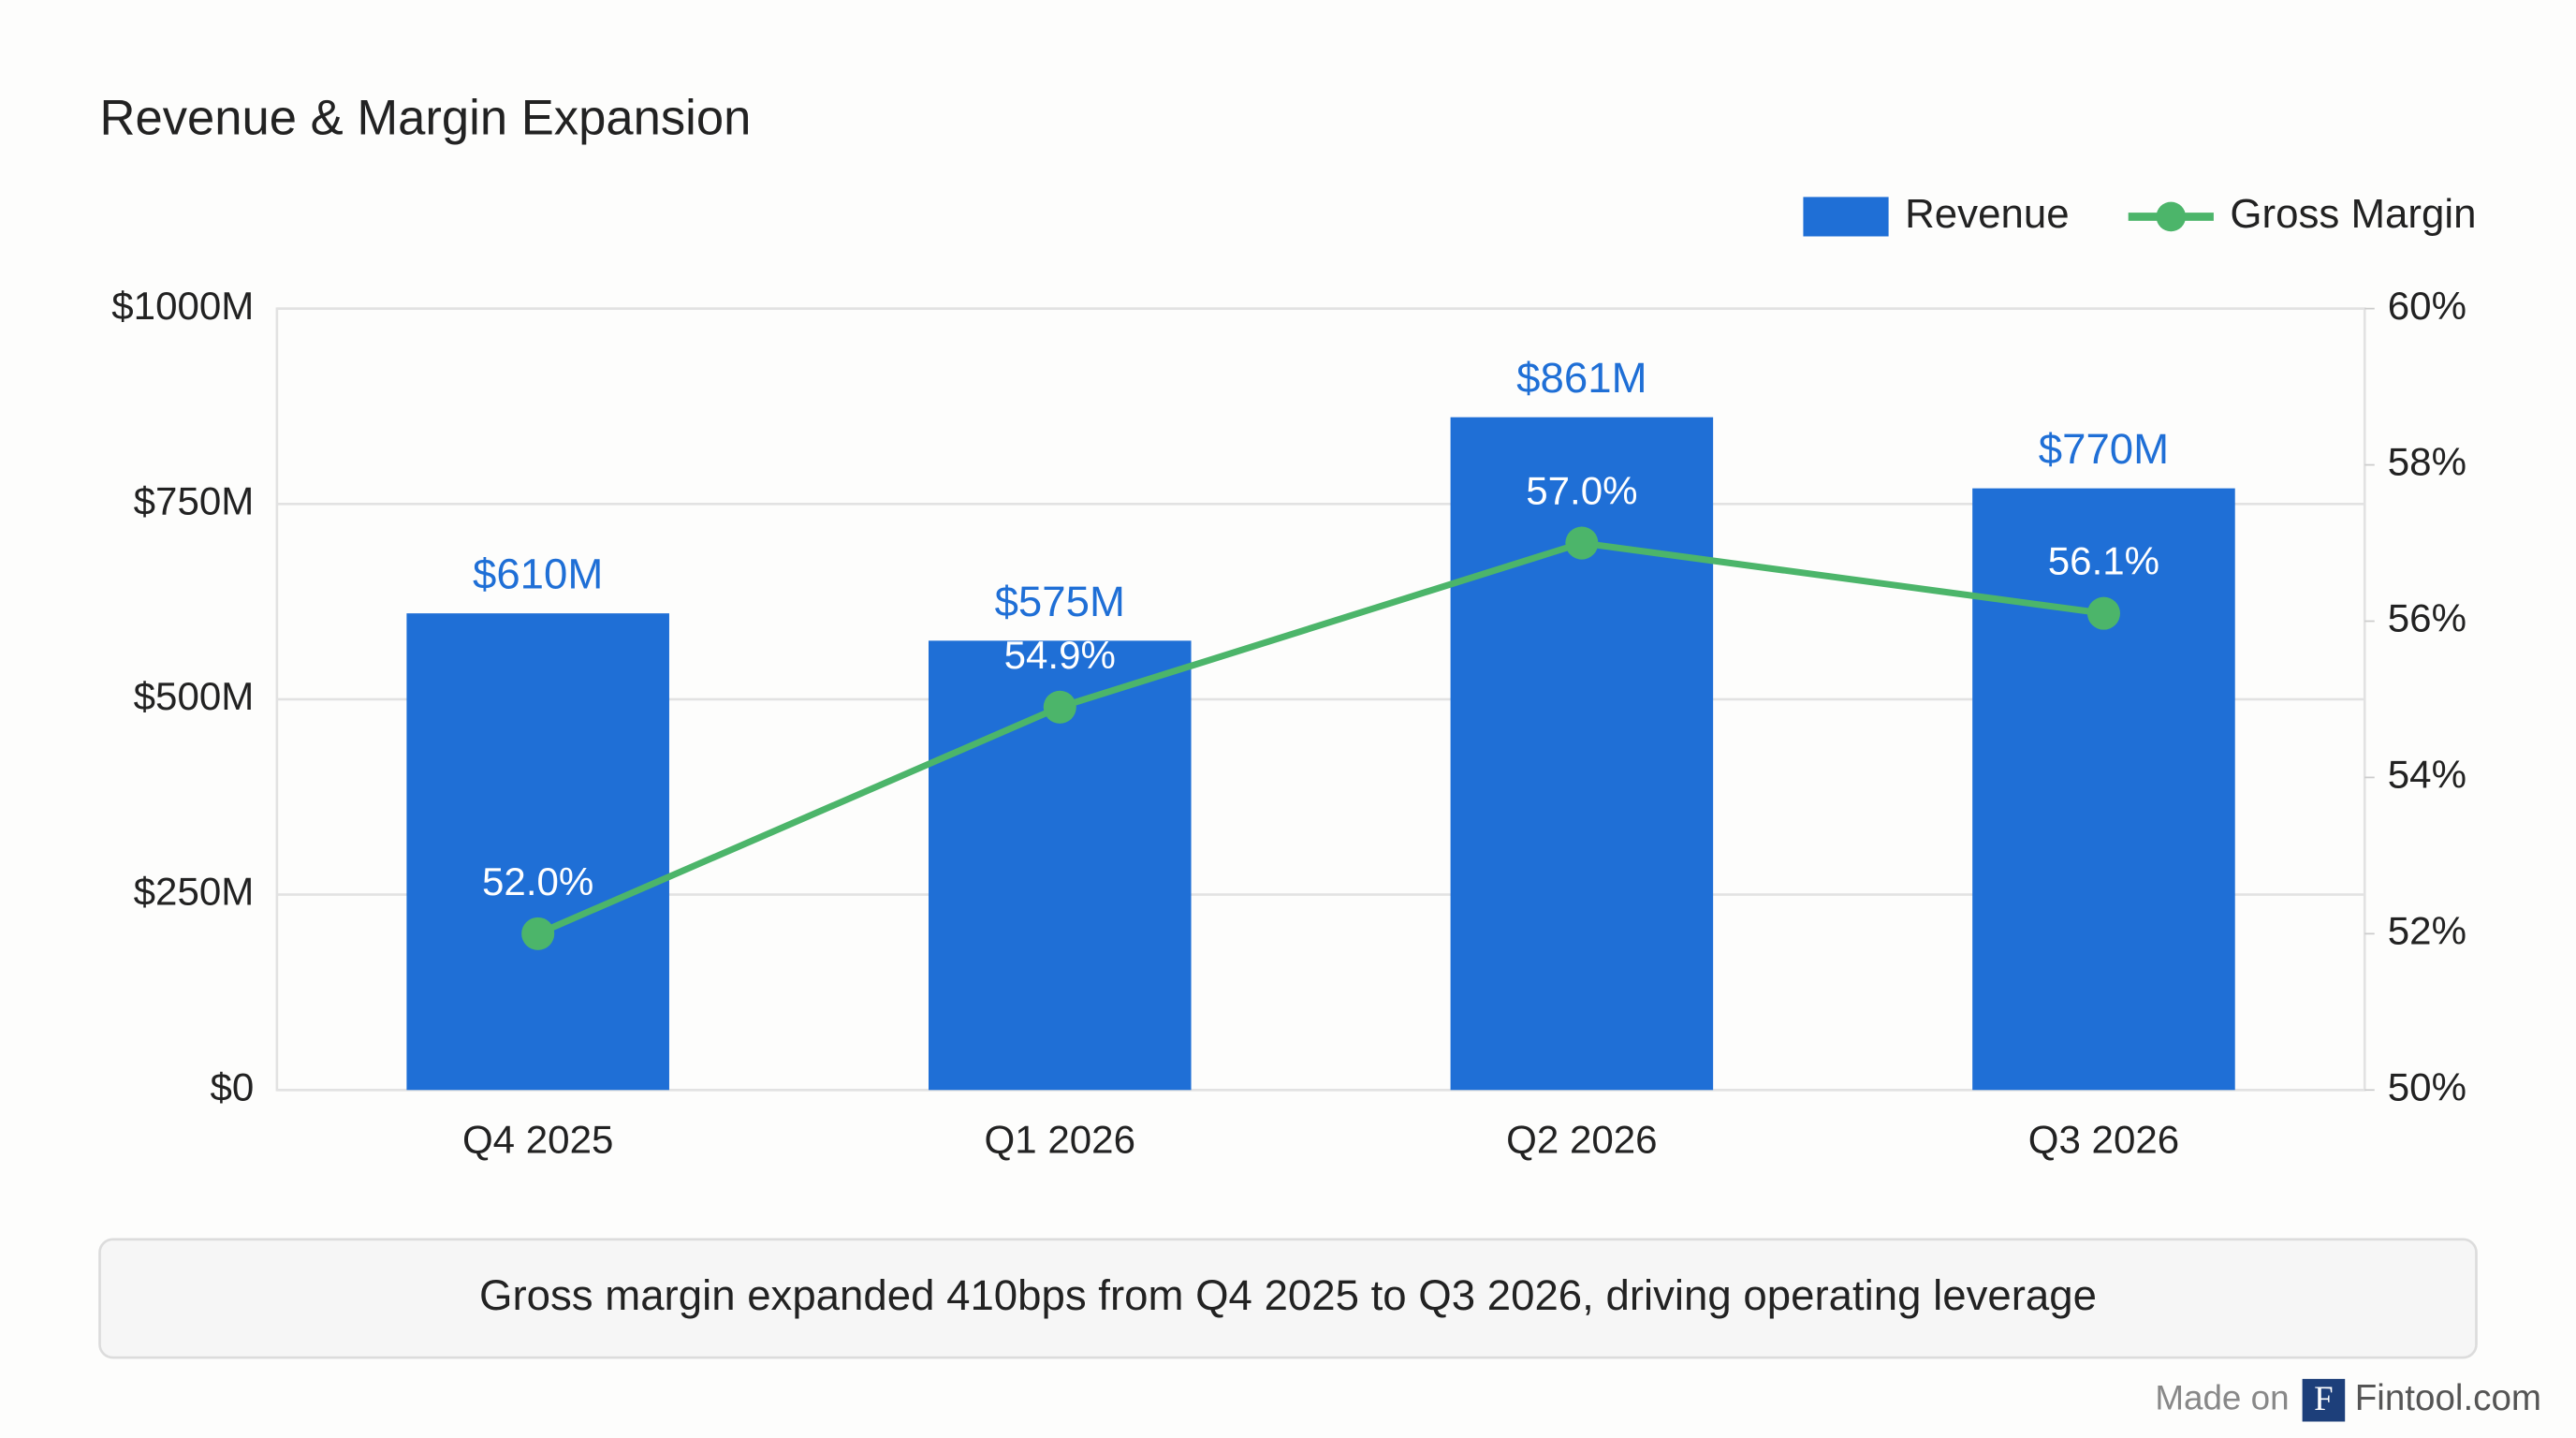 The width and height of the screenshot is (2576, 1438). Describe the element at coordinates (1060, 655) in the screenshot. I see `line-value-label: 54.9%` at that location.